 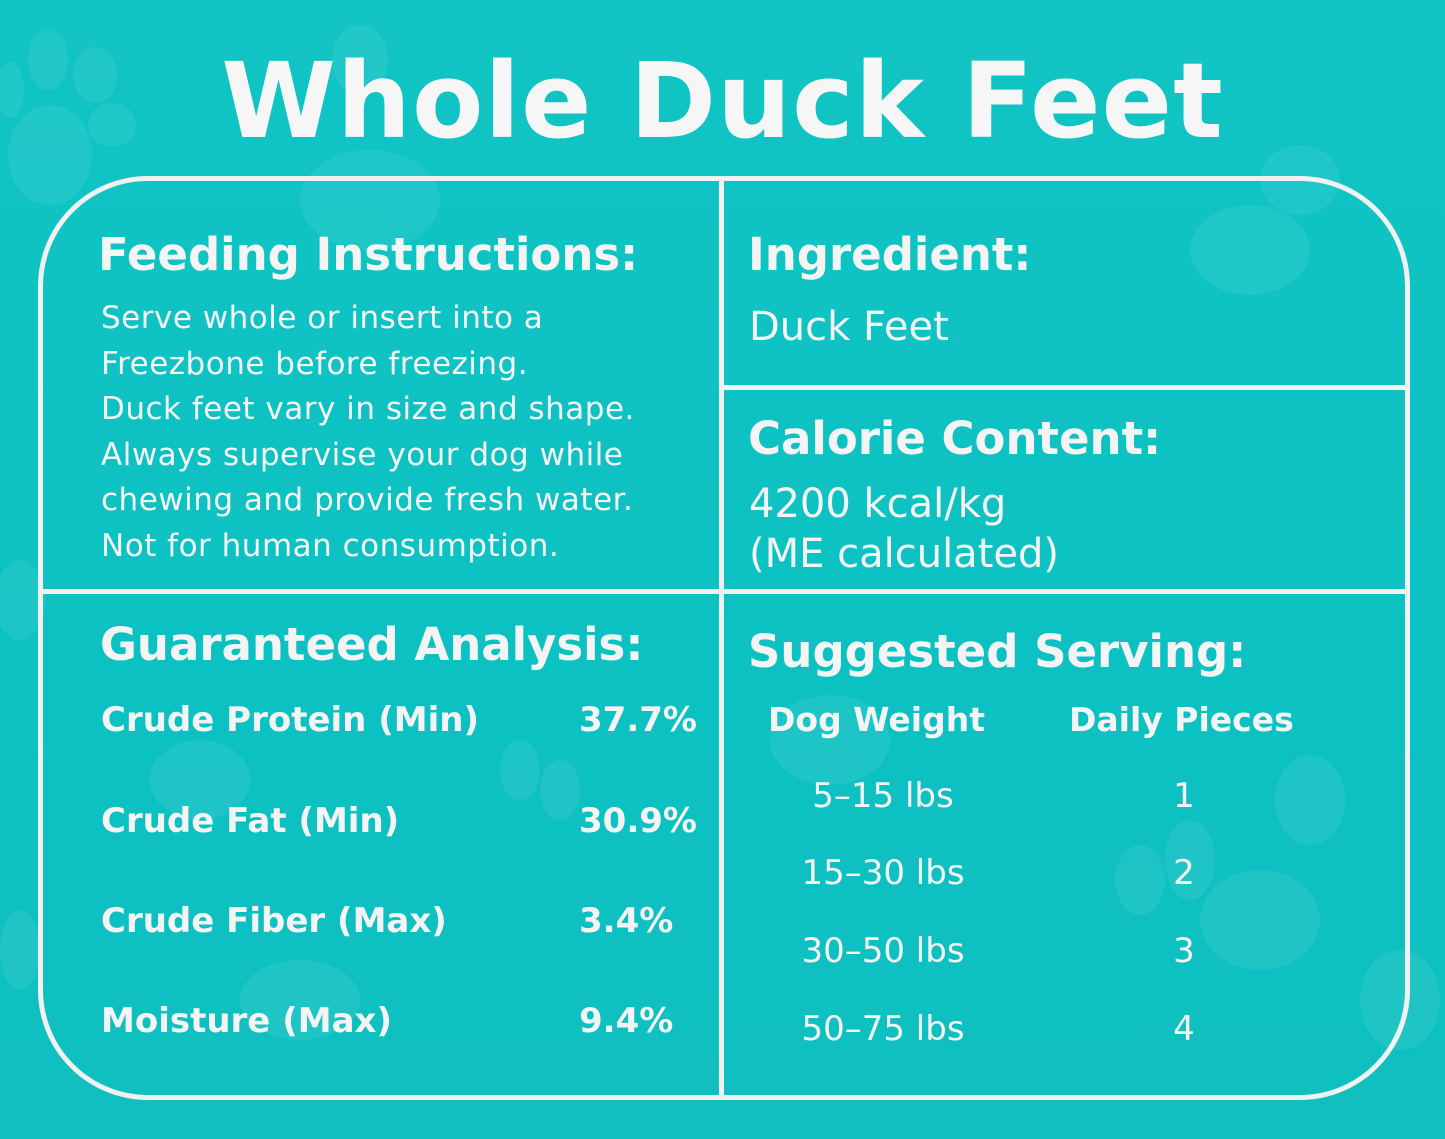 What do you see at coordinates (274, 921) in the screenshot?
I see `analysis-label: Crude Fiber (Max)` at bounding box center [274, 921].